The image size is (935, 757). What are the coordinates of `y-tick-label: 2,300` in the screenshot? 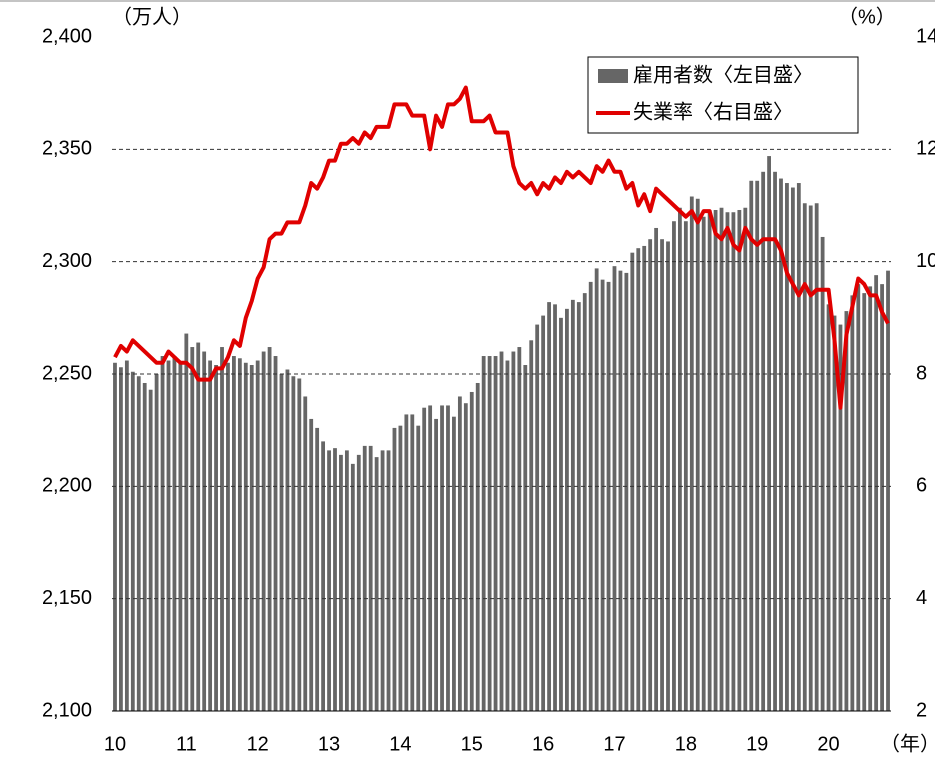 It's located at (67, 261).